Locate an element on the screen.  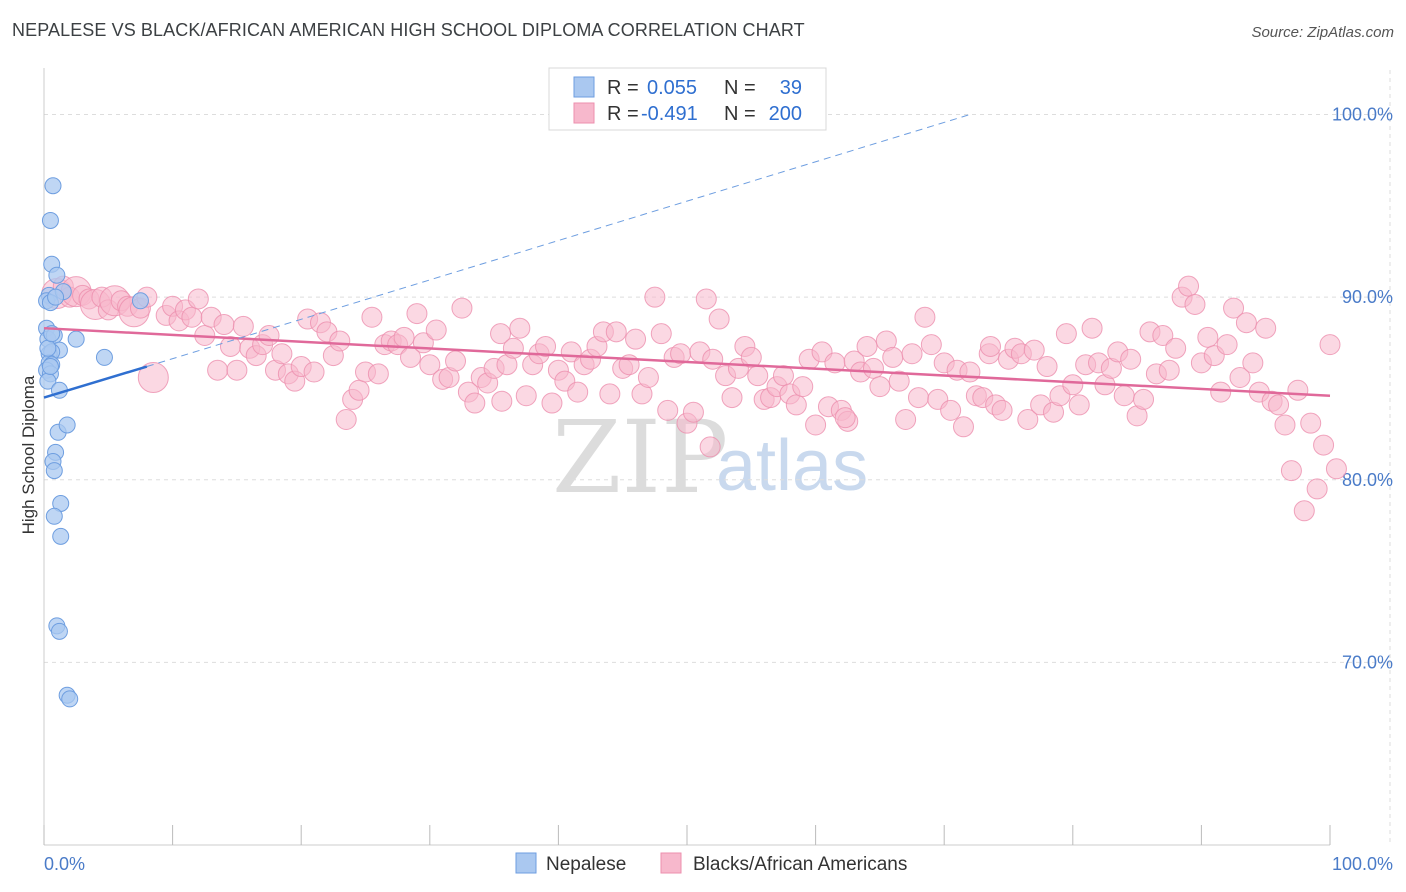
source-label: Source: ZipAtlas.com is located at coordinates (1322, 32).